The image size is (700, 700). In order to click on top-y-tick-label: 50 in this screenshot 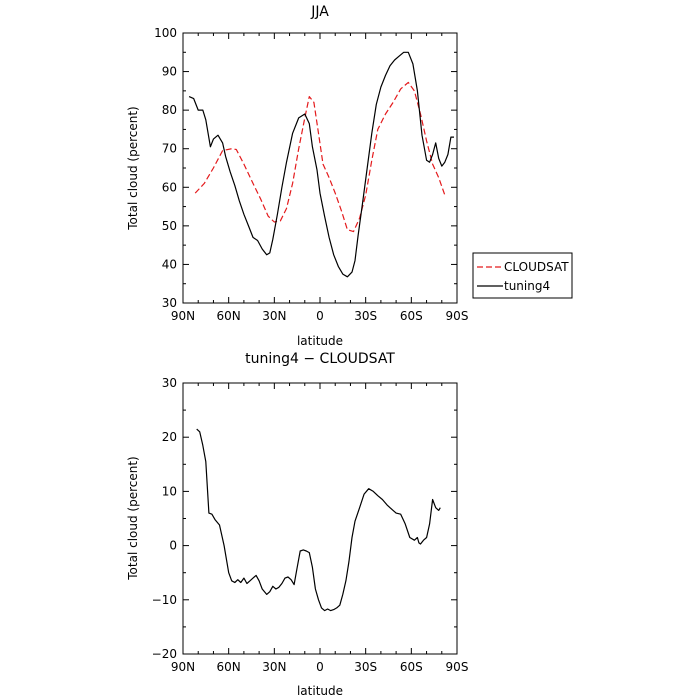, I will do `click(169, 226)`.